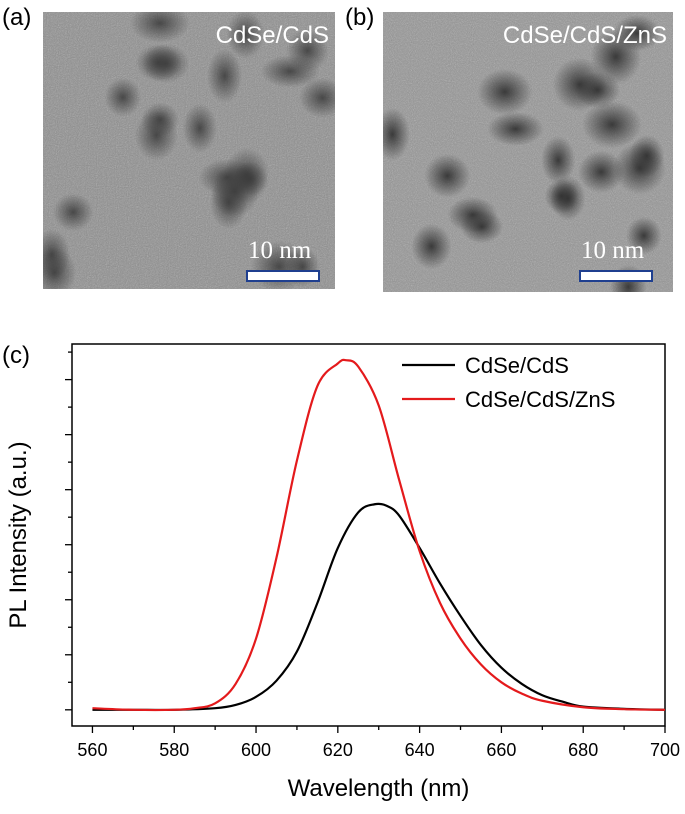  I want to click on x-tick-label: 660, so click(501, 750).